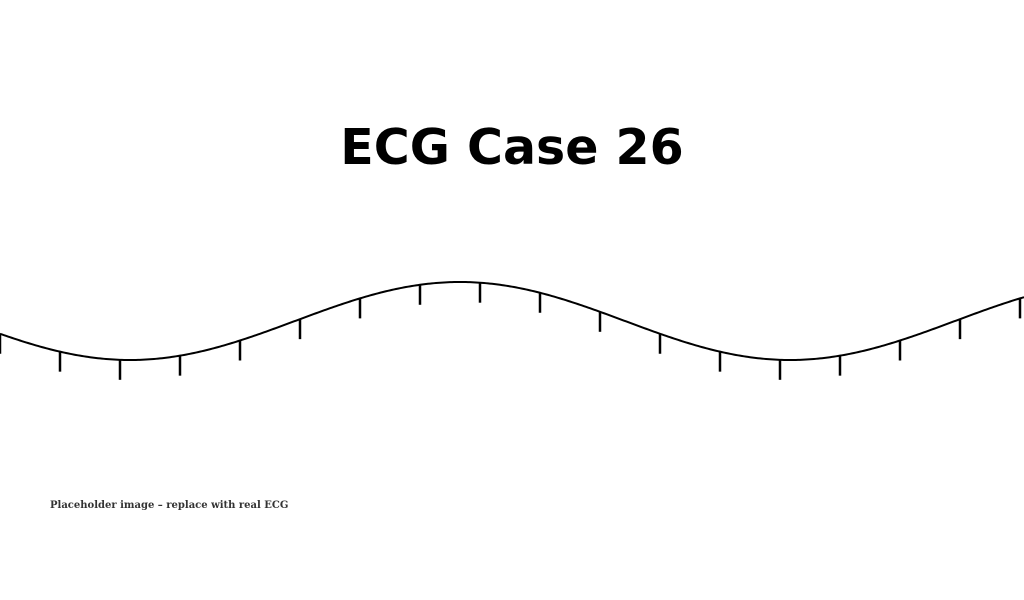 The image size is (1024, 600). Describe the element at coordinates (512, 147) in the screenshot. I see `page-title: ECG Case 26` at that location.